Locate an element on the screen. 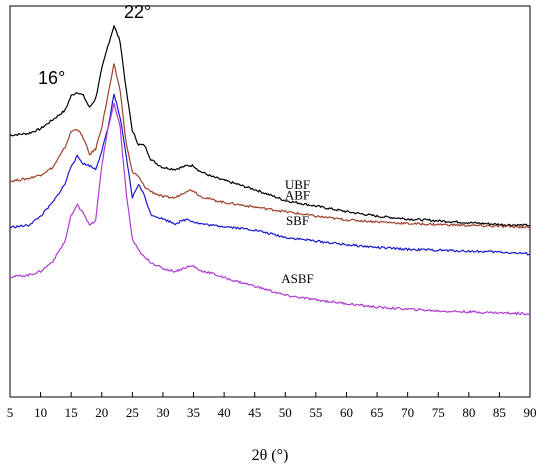  x-tick-label: 80 is located at coordinates (468, 412).